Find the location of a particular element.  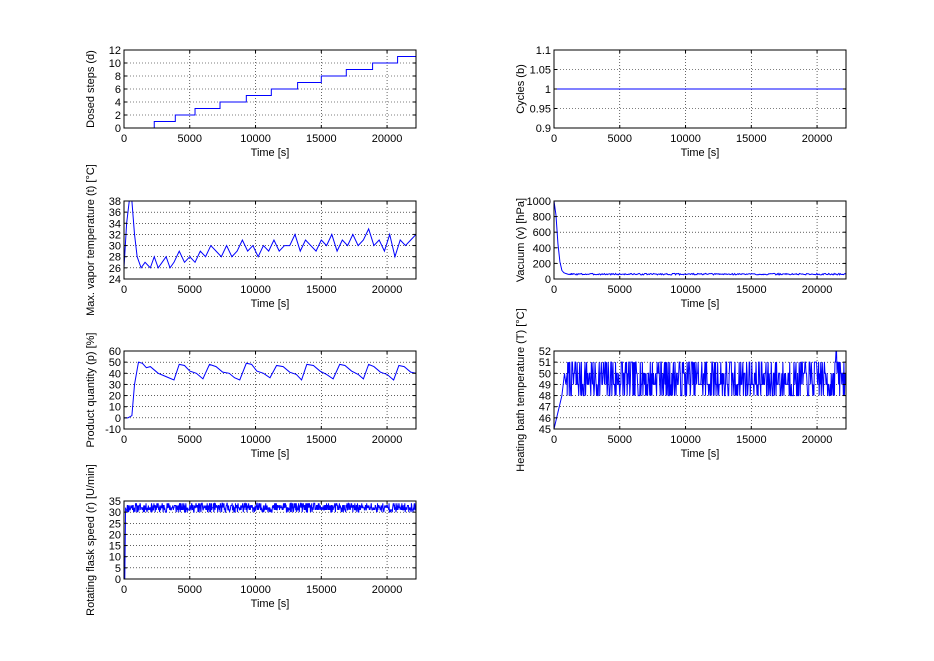

y-tick-label: 6 is located at coordinates (118, 90).